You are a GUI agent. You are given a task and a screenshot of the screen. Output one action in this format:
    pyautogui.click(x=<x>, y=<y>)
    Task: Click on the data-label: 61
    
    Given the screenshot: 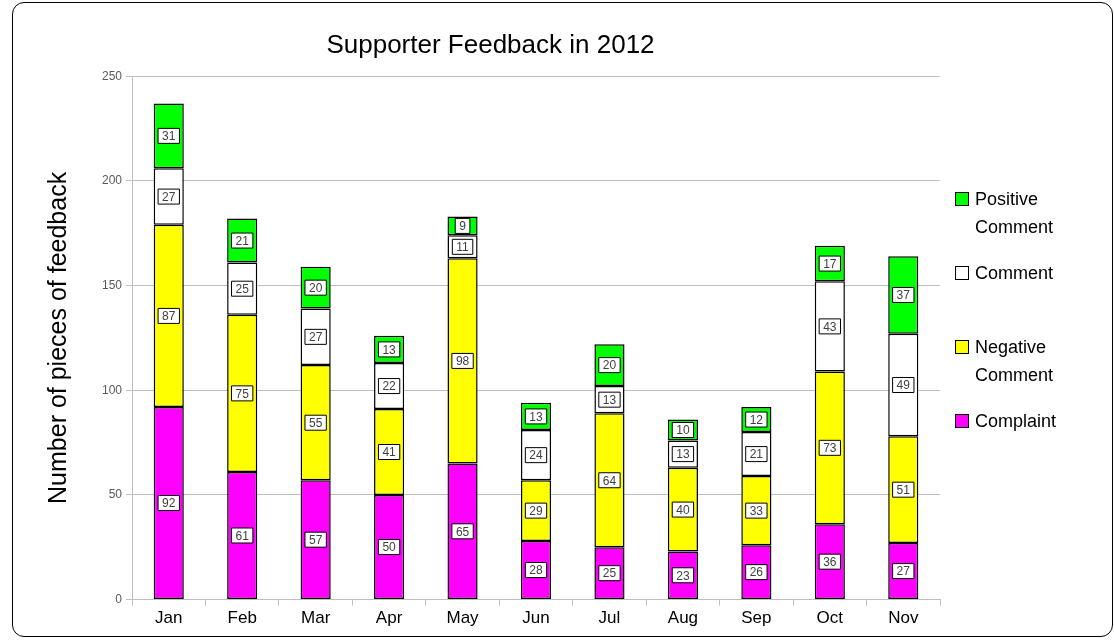 What is the action you would take?
    pyautogui.click(x=242, y=535)
    